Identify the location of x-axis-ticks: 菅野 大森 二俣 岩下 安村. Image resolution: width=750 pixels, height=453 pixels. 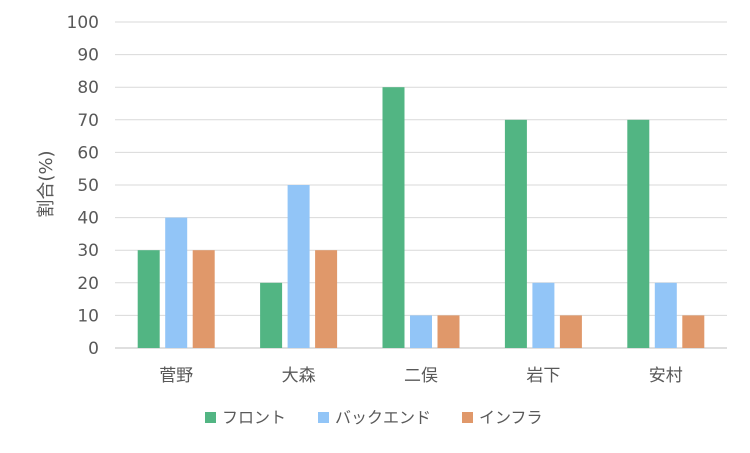
(421, 376).